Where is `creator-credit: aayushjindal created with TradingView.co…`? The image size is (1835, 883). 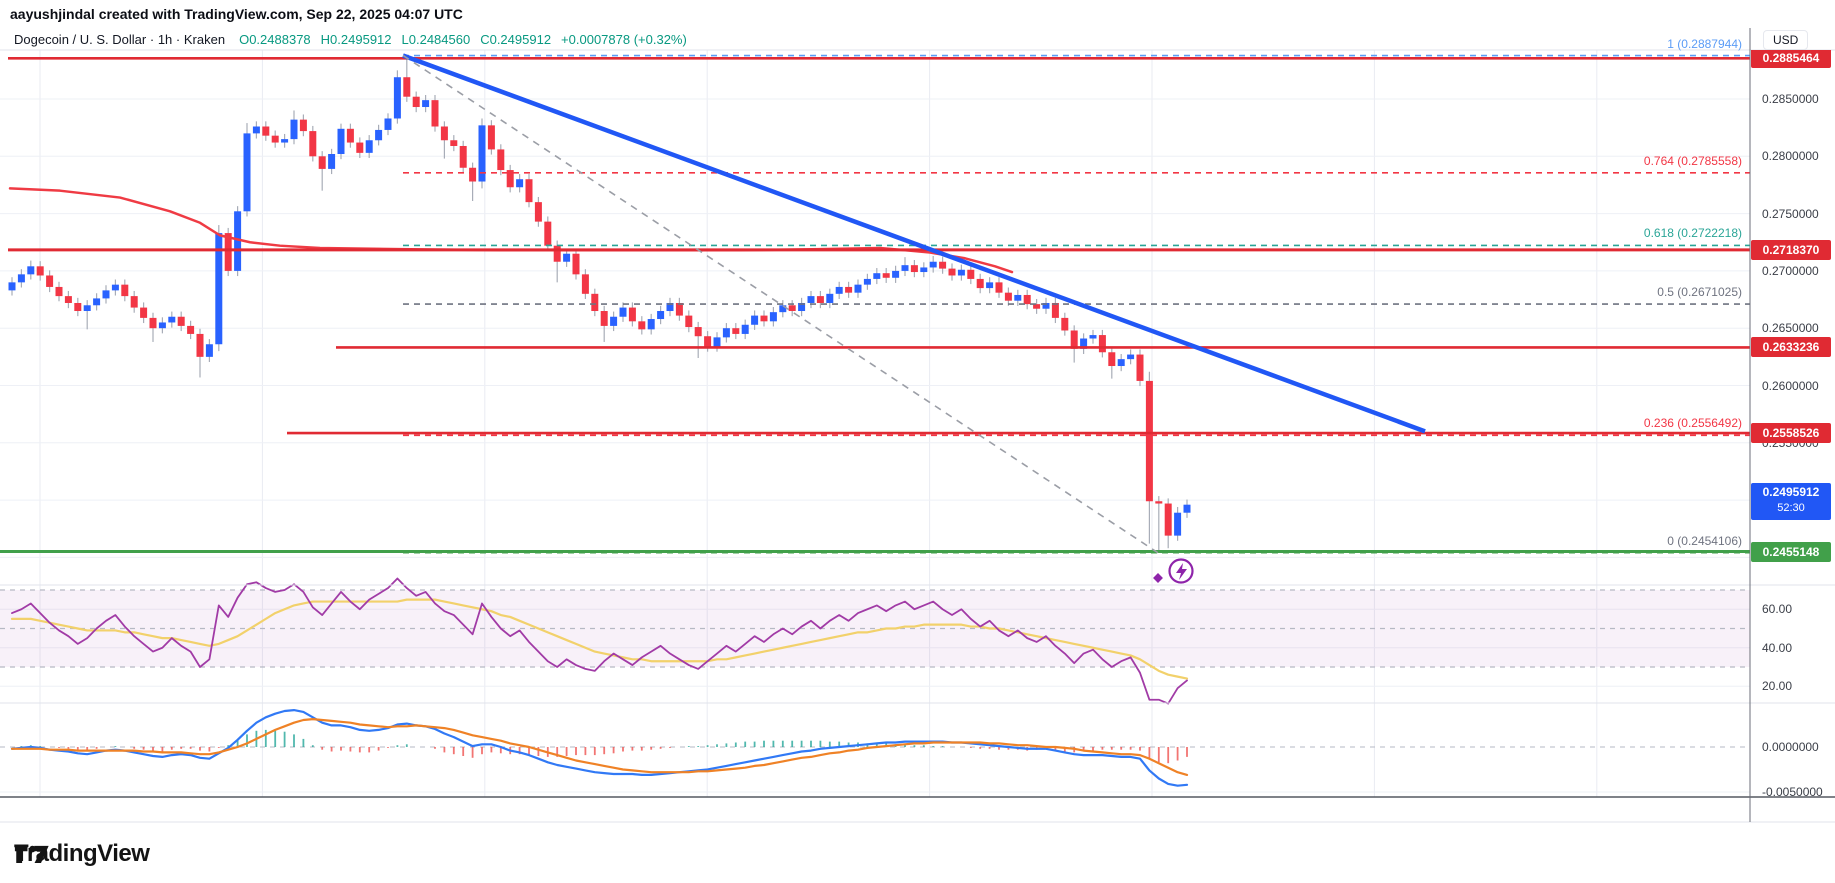
creator-credit: aayushjindal created with TradingView.co… is located at coordinates (236, 14).